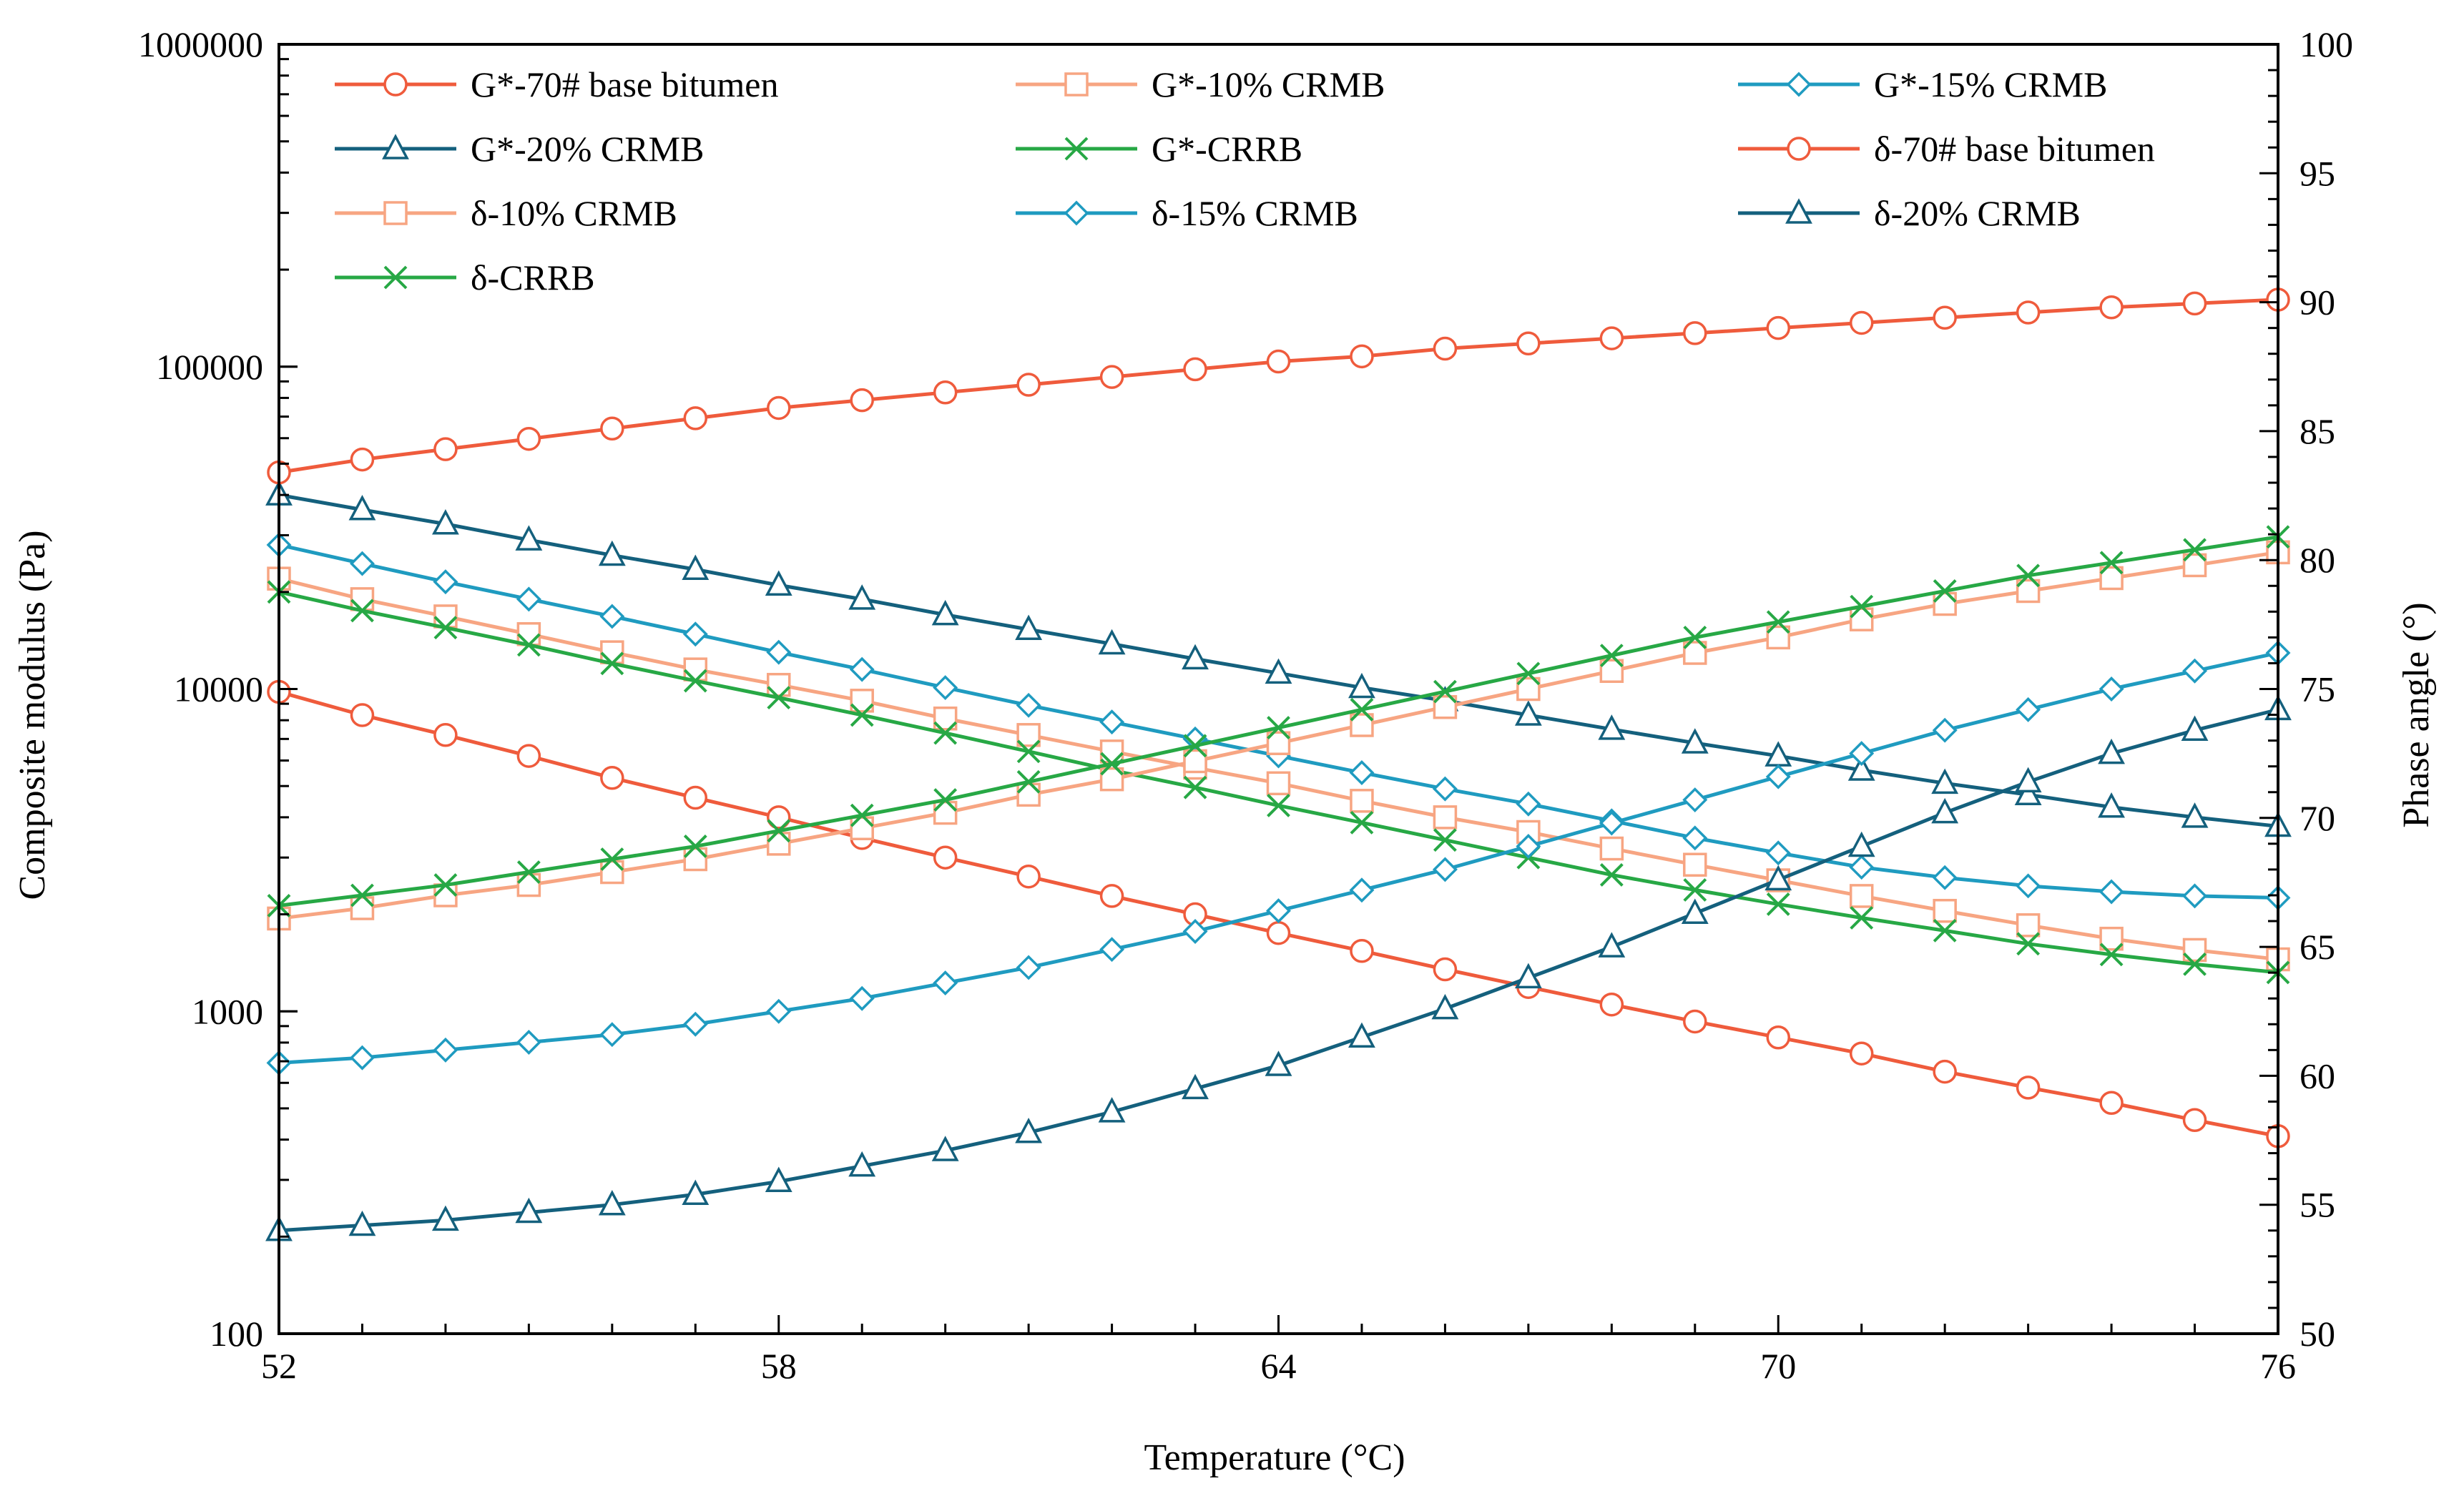 Image resolution: width=2464 pixels, height=1491 pixels. Describe the element at coordinates (209, 367) in the screenshot. I see `y-tick-label: 100000` at that location.